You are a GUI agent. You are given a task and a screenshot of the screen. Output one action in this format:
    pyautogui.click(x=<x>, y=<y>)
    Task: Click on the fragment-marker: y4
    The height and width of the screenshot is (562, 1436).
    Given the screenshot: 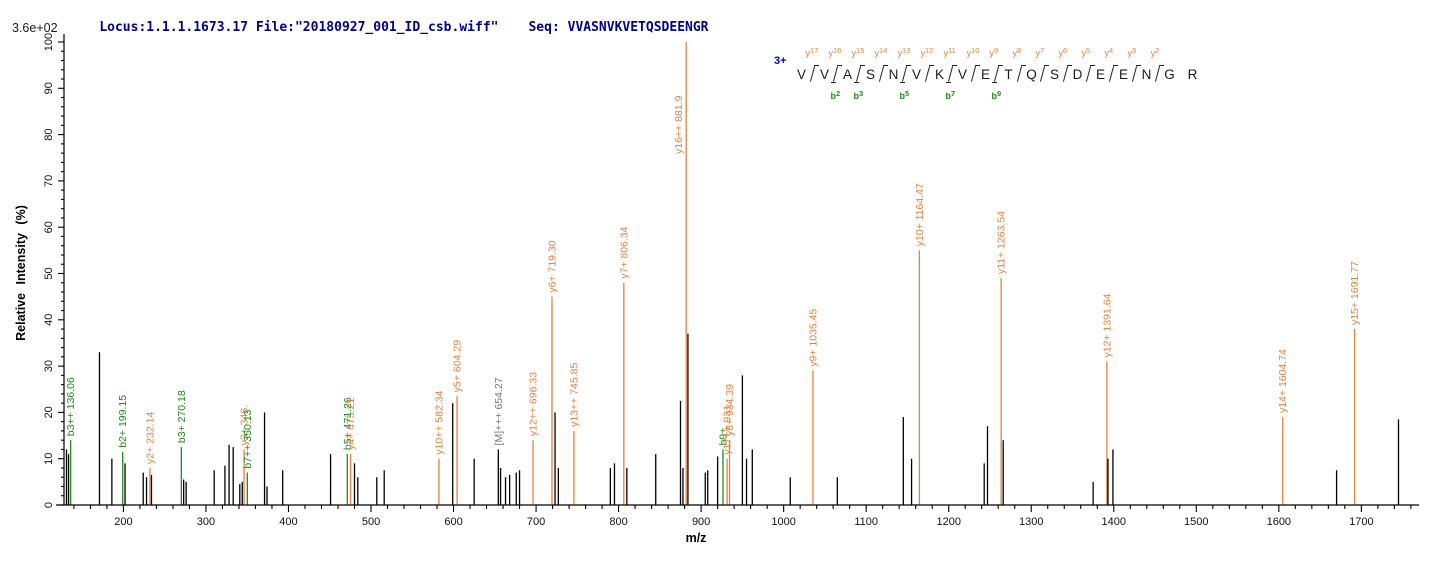 What is the action you would take?
    pyautogui.click(x=1111, y=65)
    